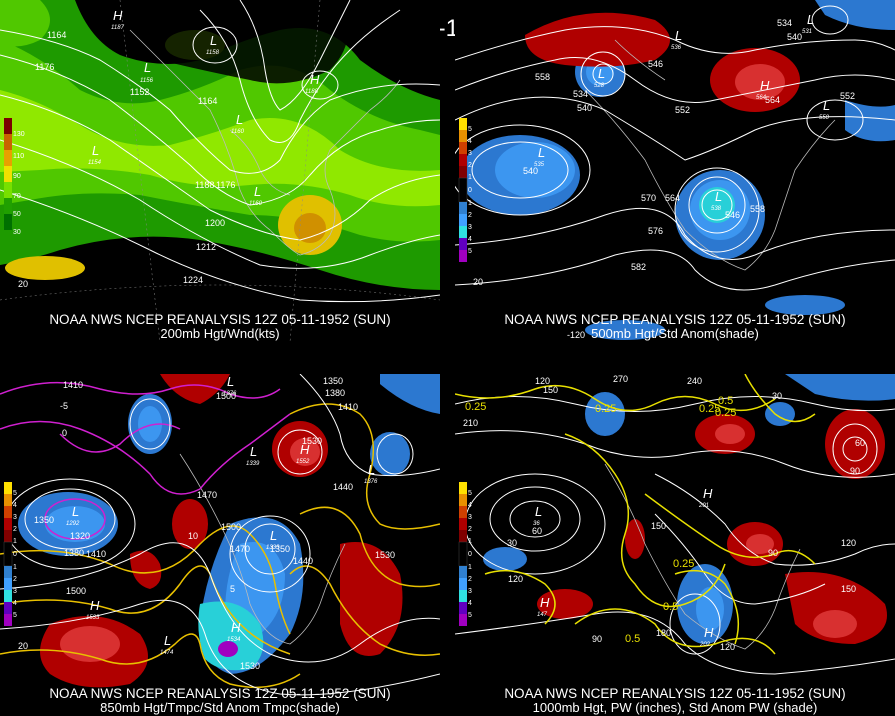 The width and height of the screenshot is (895, 716). What do you see at coordinates (145, 460) in the screenshot?
I see `temperature-contours-cold` at bounding box center [145, 460].